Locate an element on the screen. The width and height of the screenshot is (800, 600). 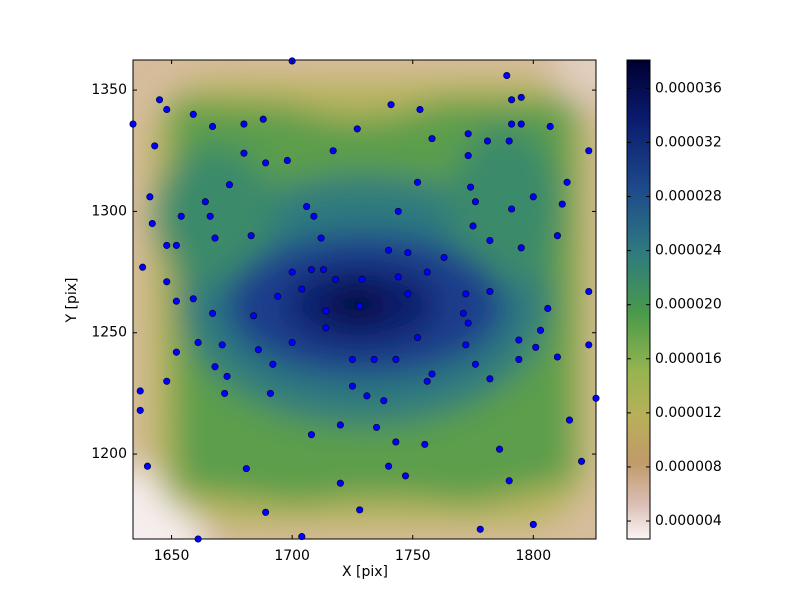
colorbar-tick-label: 0.000004 is located at coordinates (688, 521).